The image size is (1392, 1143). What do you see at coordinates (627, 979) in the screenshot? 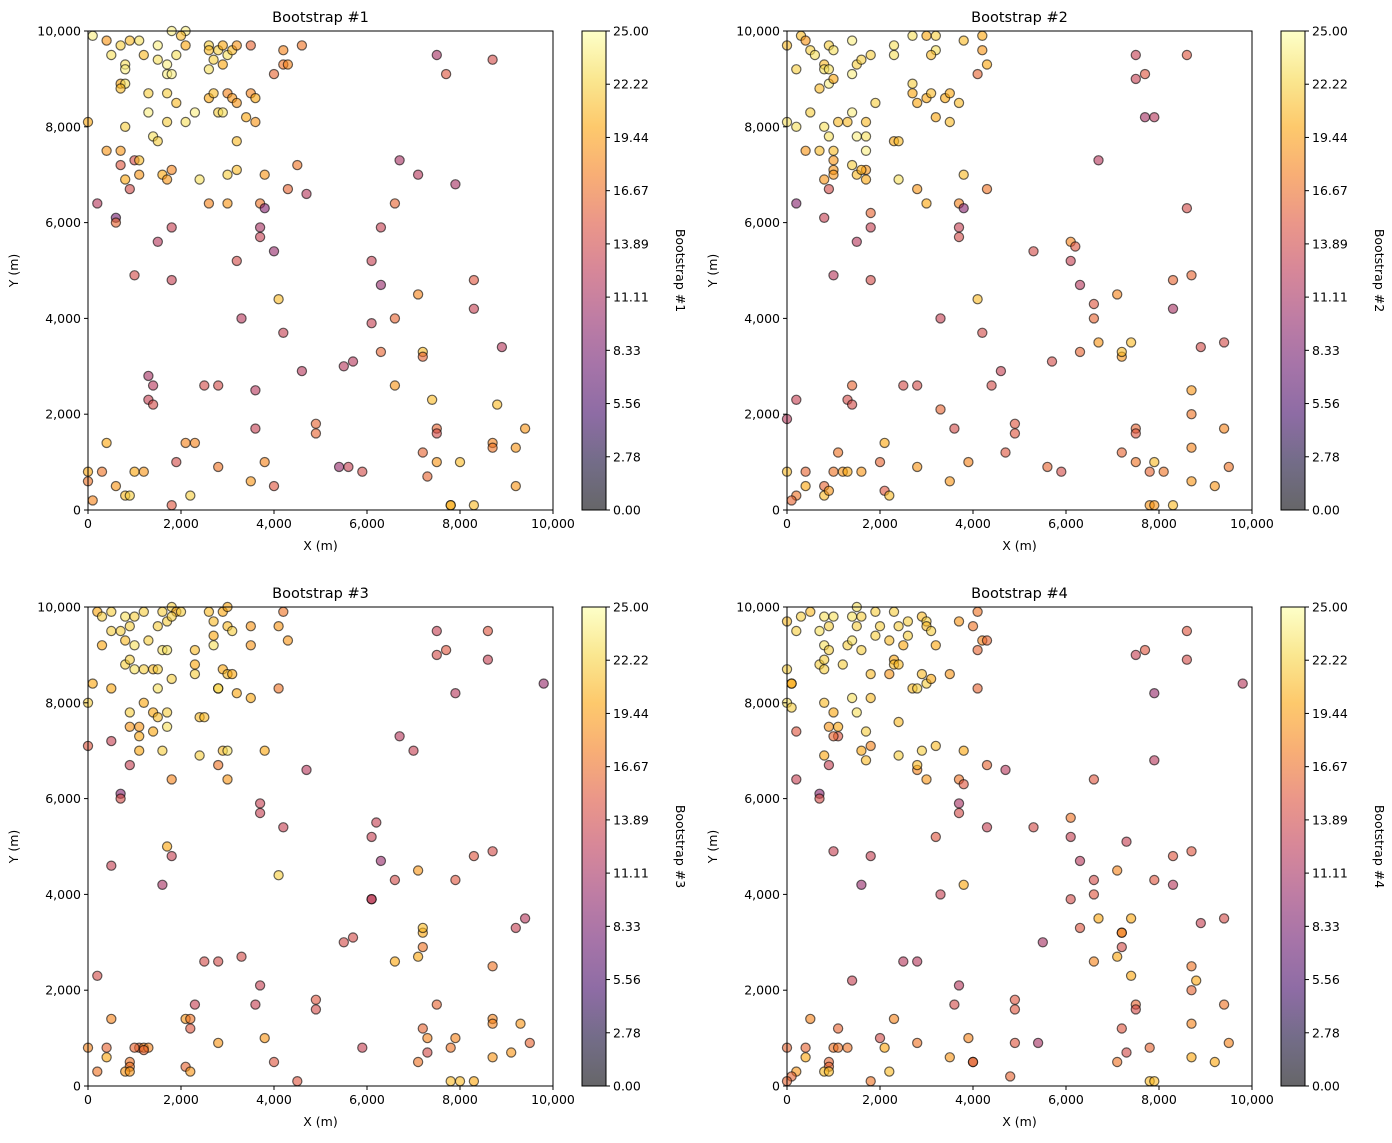
I see `colorbar-tick-label: 5.56` at bounding box center [627, 979].